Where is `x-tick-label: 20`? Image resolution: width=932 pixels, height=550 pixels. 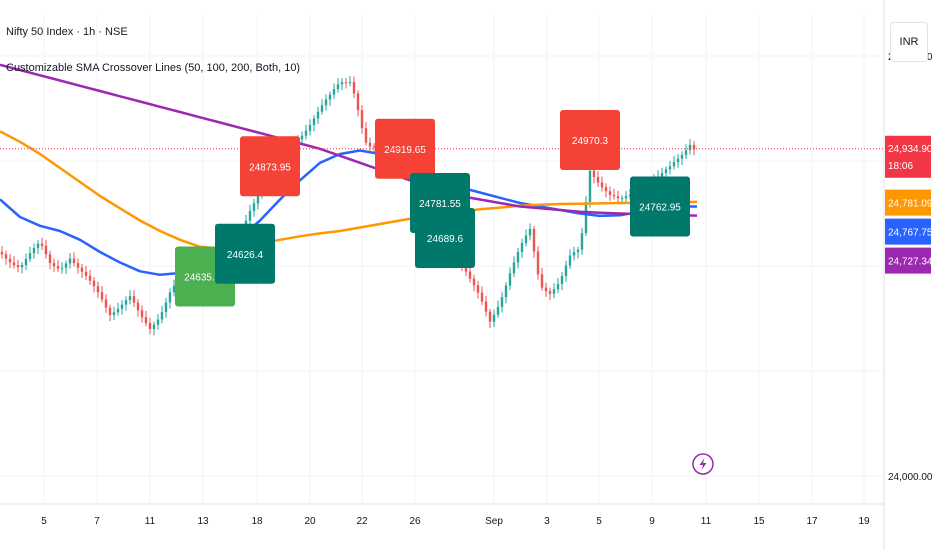
x-tick-label: 20 is located at coordinates (310, 521).